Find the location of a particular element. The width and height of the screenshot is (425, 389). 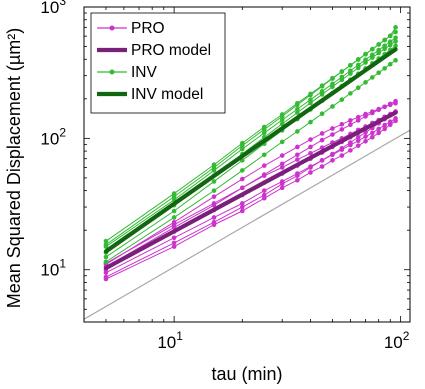

y-tick-label: 103 is located at coordinates (53, 8).